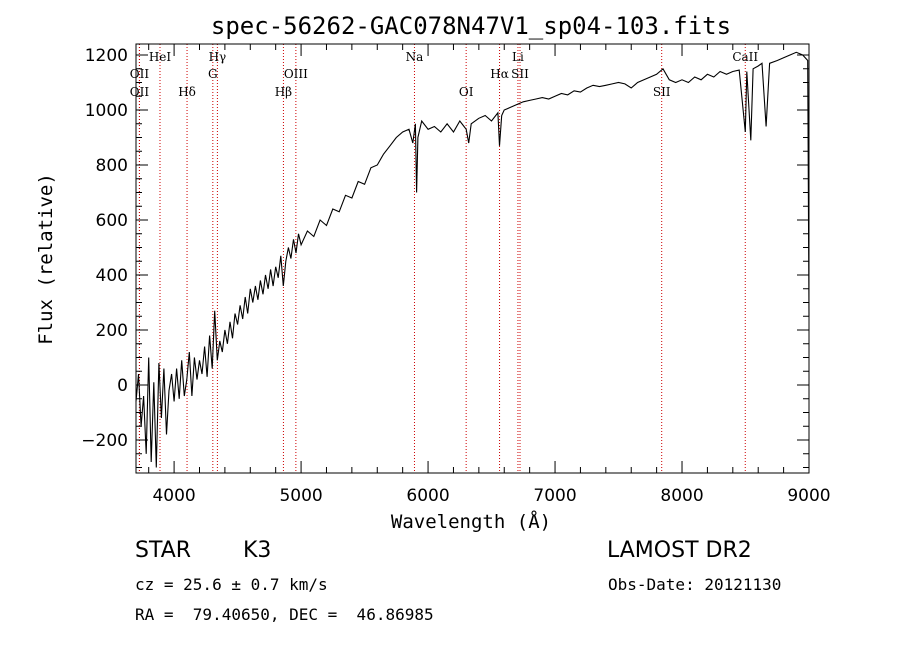 Image resolution: width=900 pixels, height=649 pixels. Describe the element at coordinates (679, 550) in the screenshot. I see `survey-name: LAMOST DR2` at that location.